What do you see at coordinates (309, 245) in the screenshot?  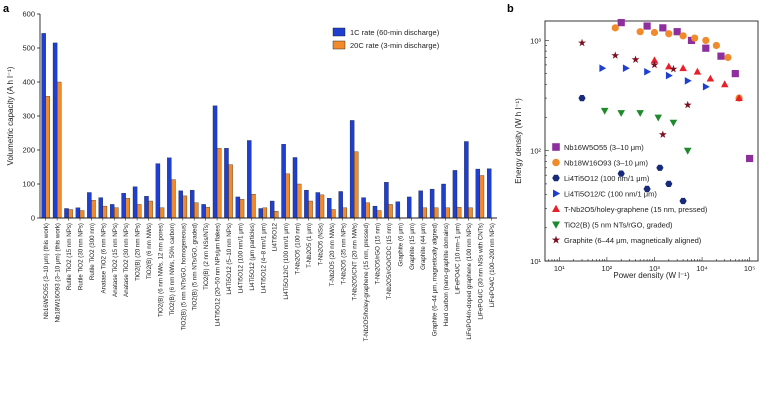 I see `x-category-label: T-Nb2O5 (1 μm)` at bounding box center [309, 245].